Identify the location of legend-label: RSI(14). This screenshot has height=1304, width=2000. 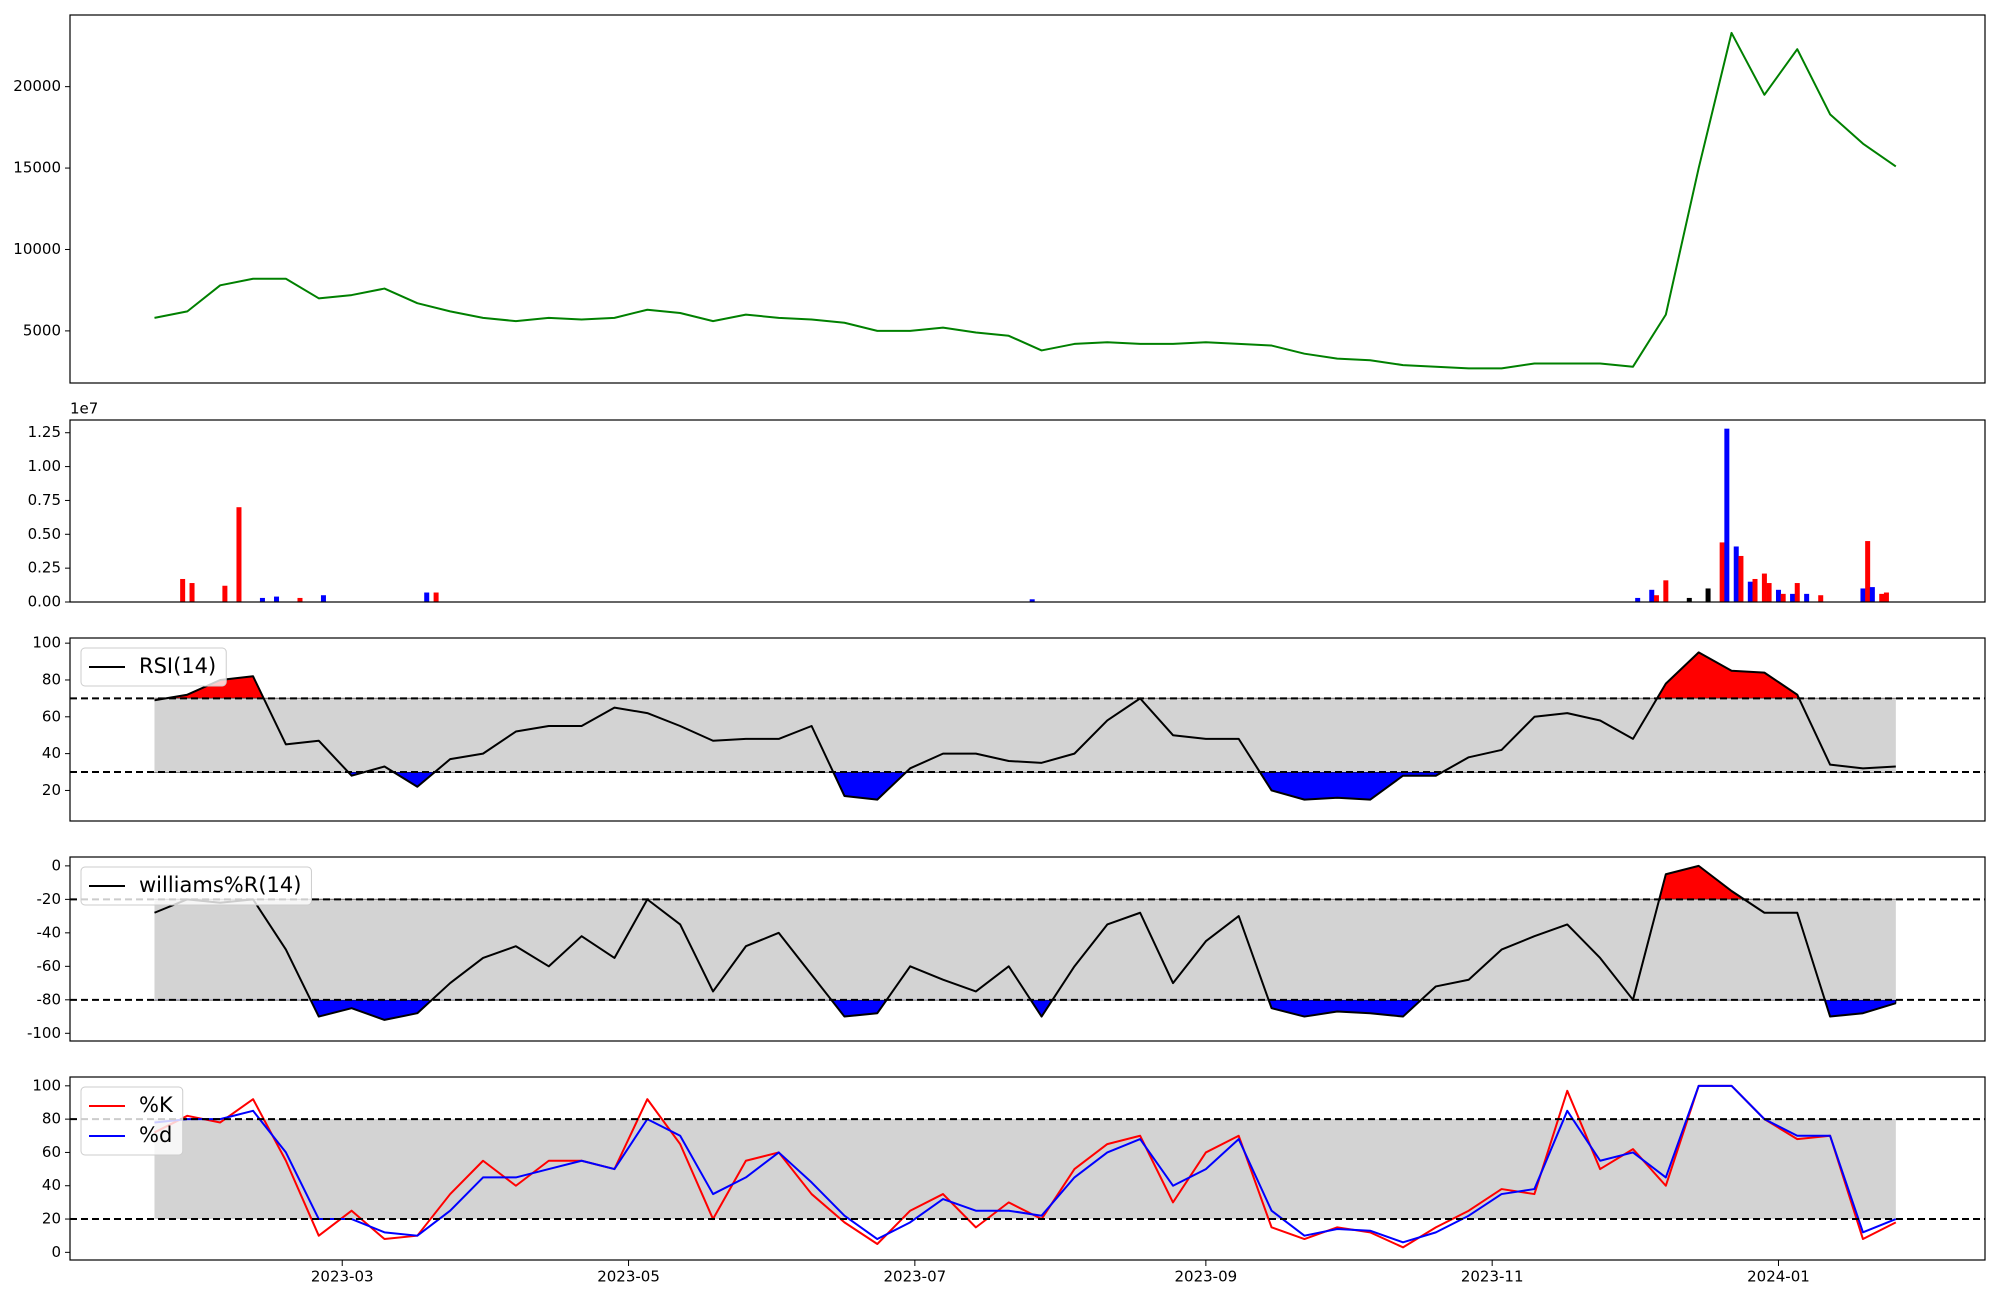
(177, 666).